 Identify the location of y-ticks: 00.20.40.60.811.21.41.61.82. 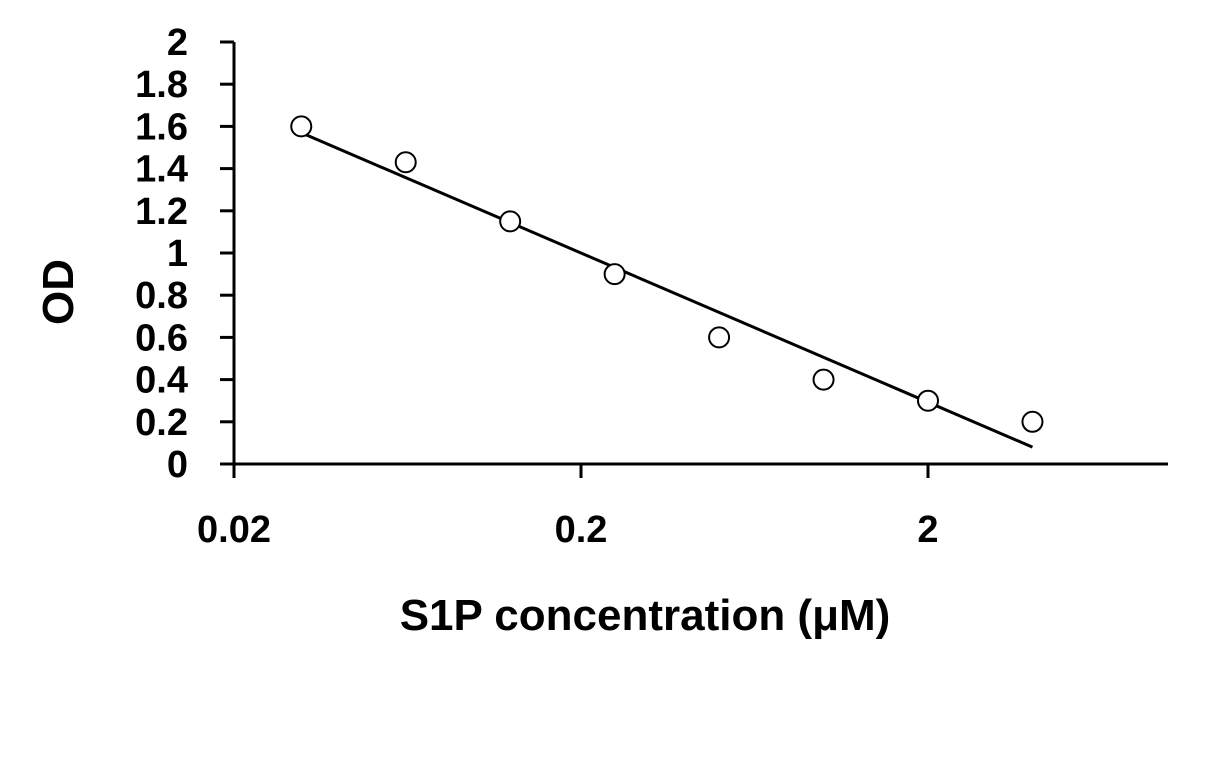
(184, 254).